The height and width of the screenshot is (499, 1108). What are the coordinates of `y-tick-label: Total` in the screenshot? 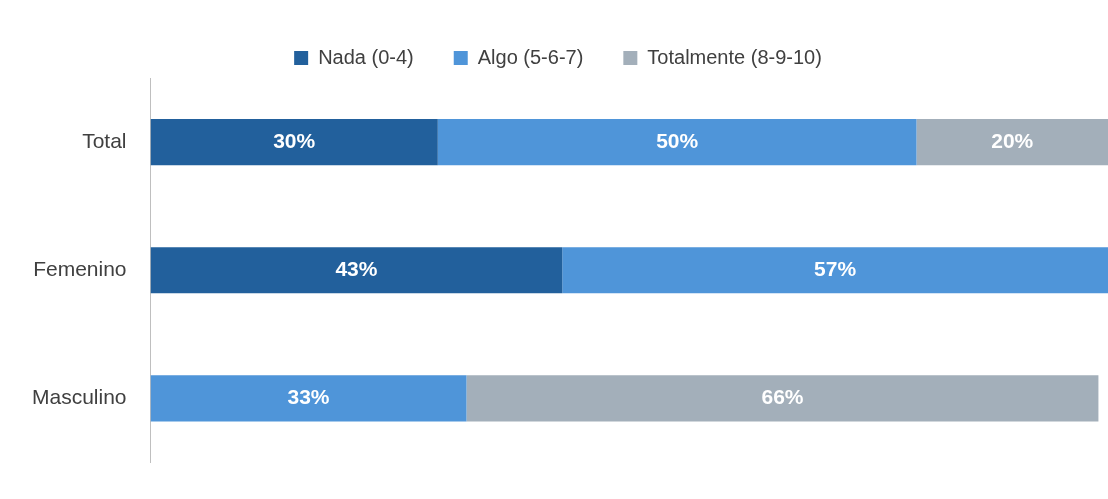 It's located at (104, 140).